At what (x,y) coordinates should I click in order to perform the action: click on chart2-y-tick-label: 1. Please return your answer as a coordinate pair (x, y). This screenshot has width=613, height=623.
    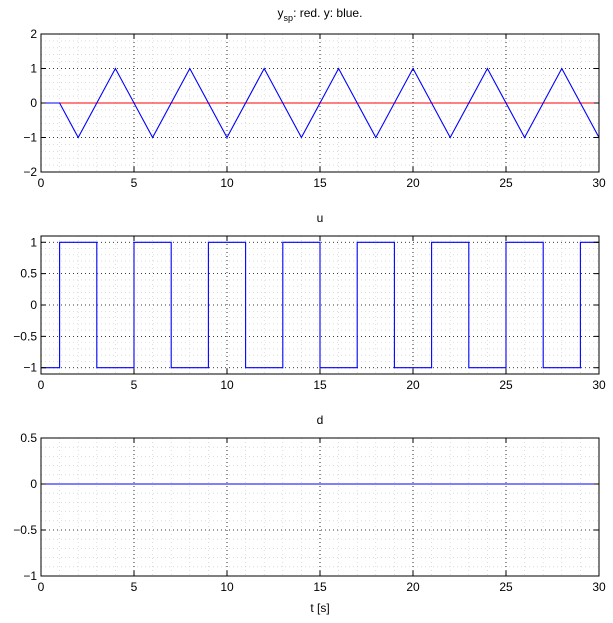
    Looking at the image, I should click on (33, 242).